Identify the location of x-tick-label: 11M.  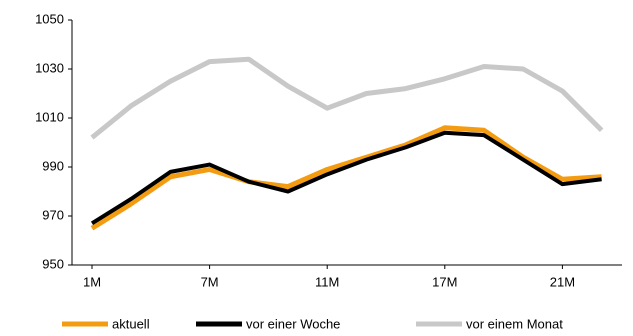
(327, 281).